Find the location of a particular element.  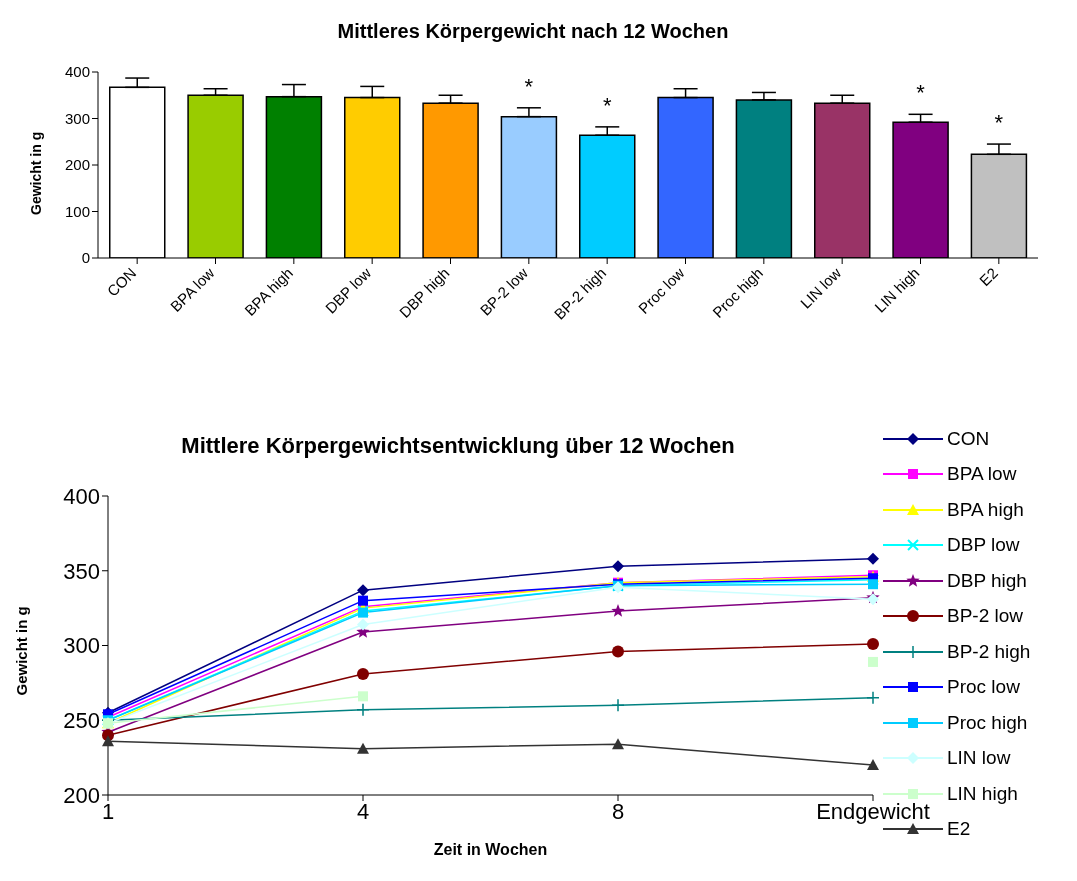

x-tick-label: 1 is located at coordinates (108, 811).